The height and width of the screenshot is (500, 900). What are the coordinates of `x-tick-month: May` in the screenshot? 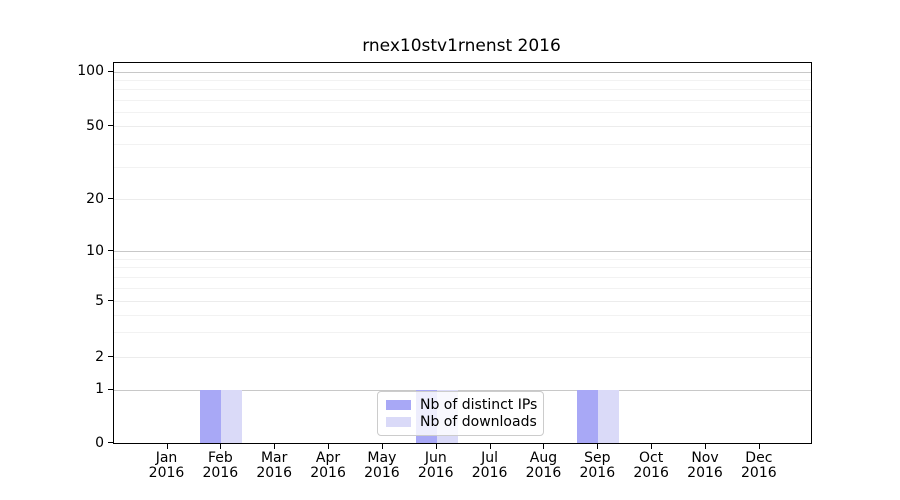 It's located at (382, 458).